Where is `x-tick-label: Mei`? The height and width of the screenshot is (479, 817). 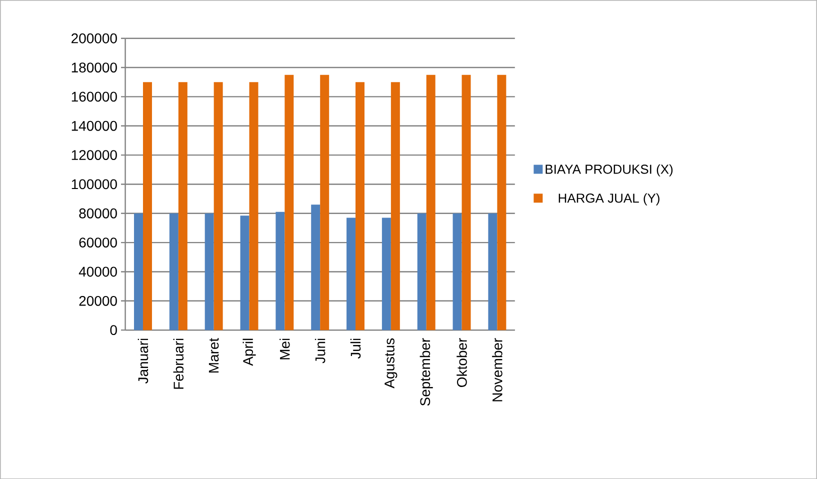
x-tick-label: Mei is located at coordinates (285, 349).